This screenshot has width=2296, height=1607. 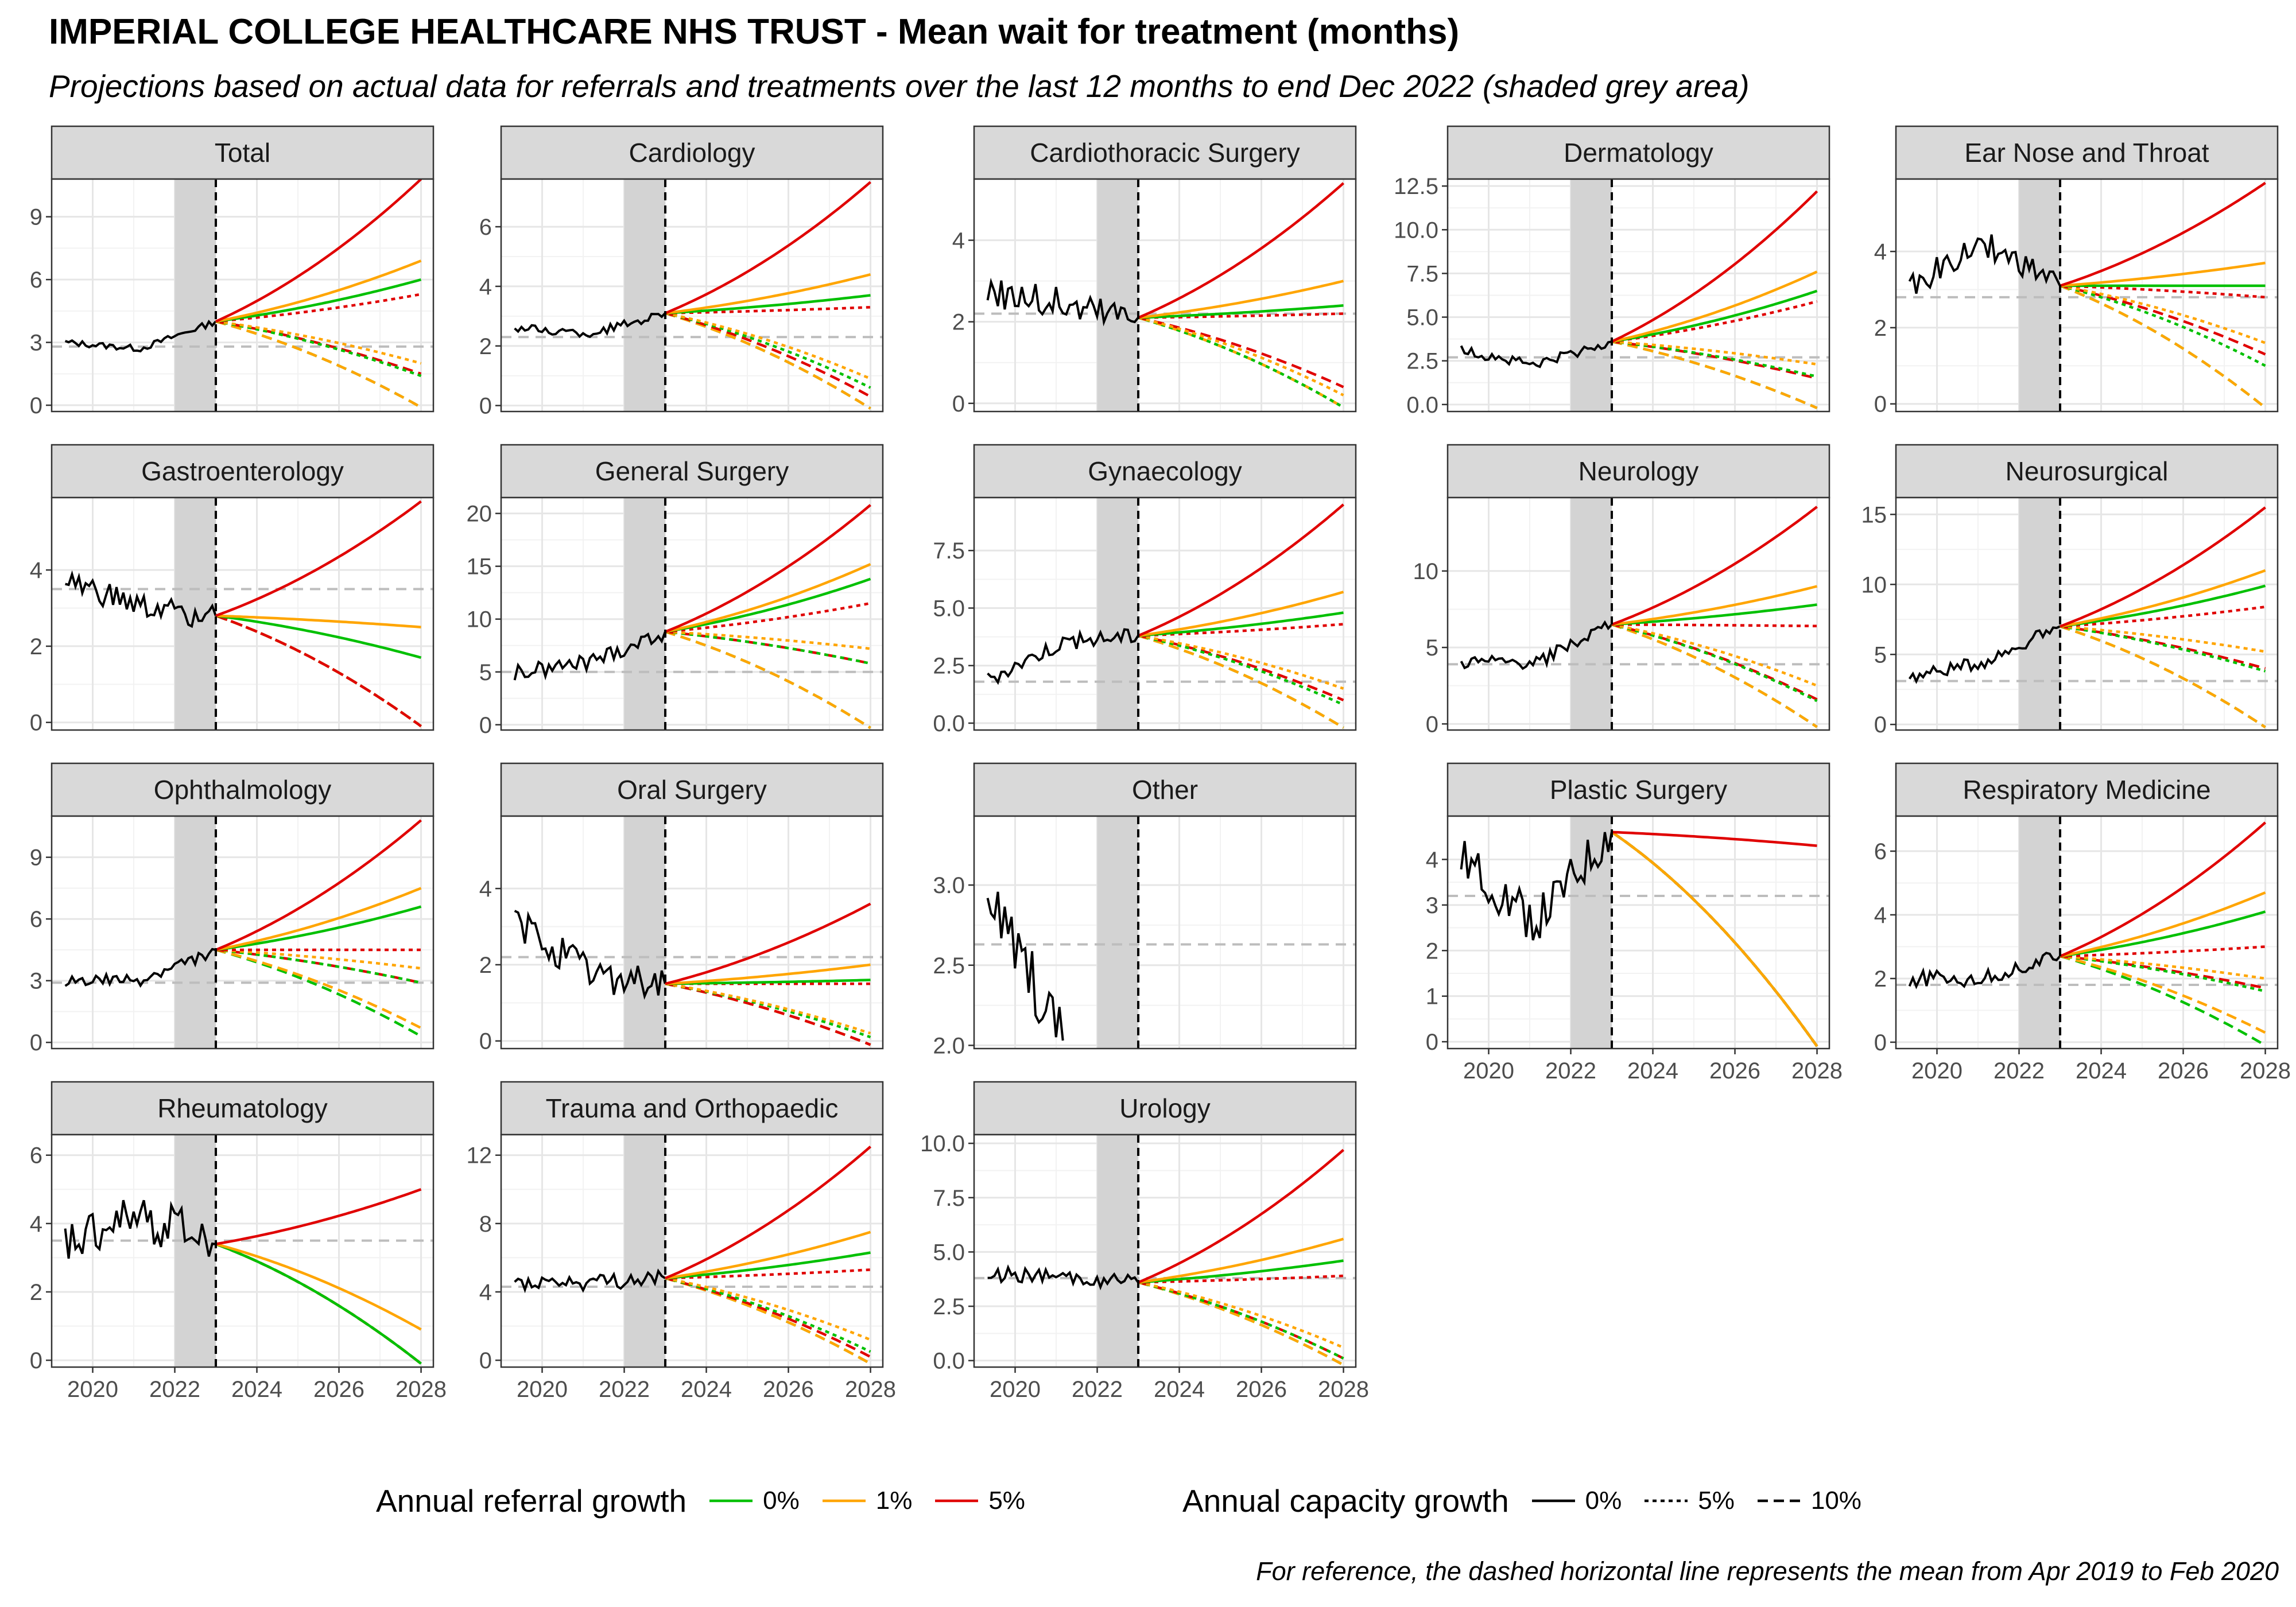 I want to click on panel-total: Total 0 3 6 9, so click(x=232, y=271).